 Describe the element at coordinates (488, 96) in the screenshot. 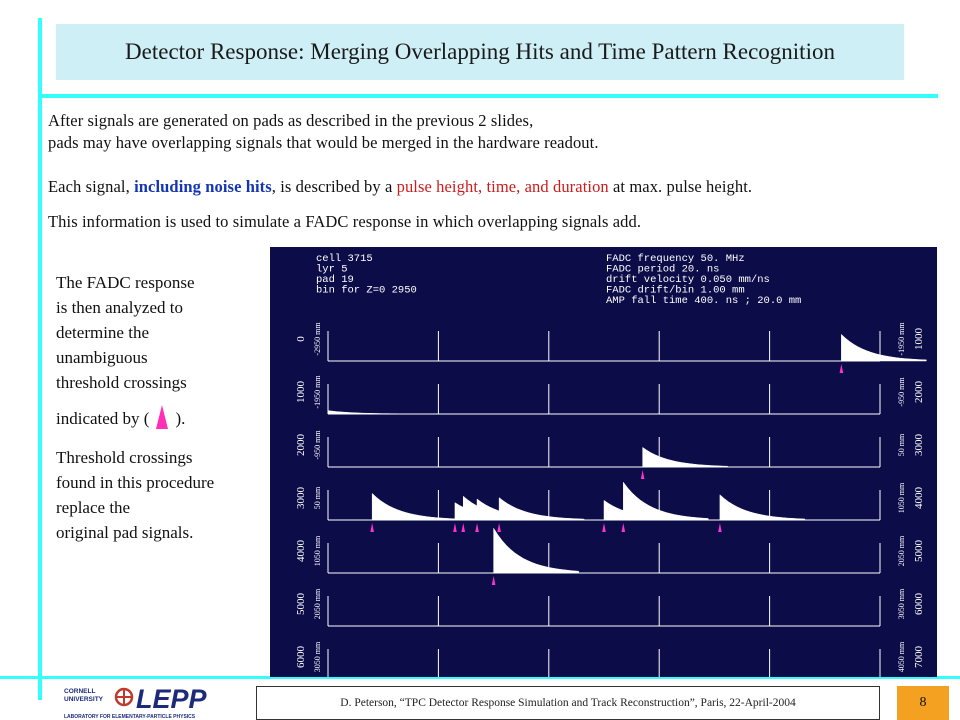

I see `accent-title-underline` at that location.